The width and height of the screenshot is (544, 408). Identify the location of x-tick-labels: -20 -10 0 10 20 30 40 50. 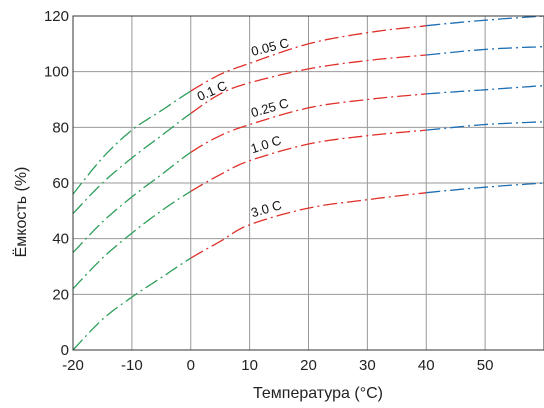
(277, 365).